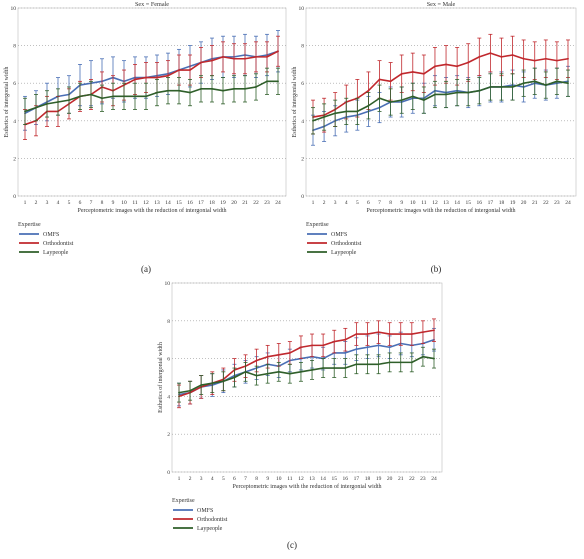 This screenshot has height=559, width=584. Describe the element at coordinates (535, 203) in the screenshot. I see `x-tick-label: 21` at that location.